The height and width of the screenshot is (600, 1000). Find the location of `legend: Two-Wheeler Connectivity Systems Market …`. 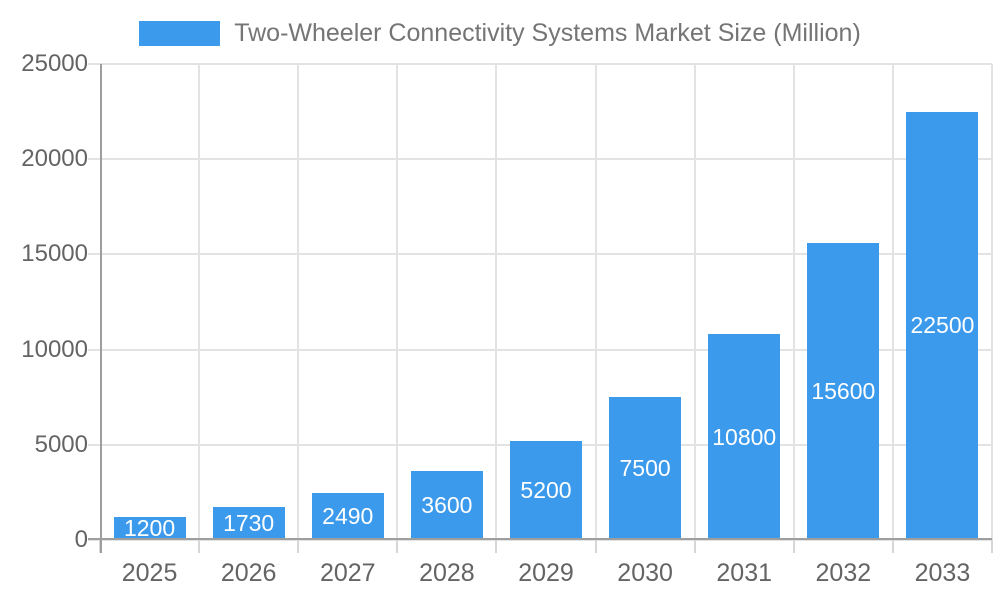

legend: Two-Wheeler Connectivity Systems Market … is located at coordinates (500, 33).